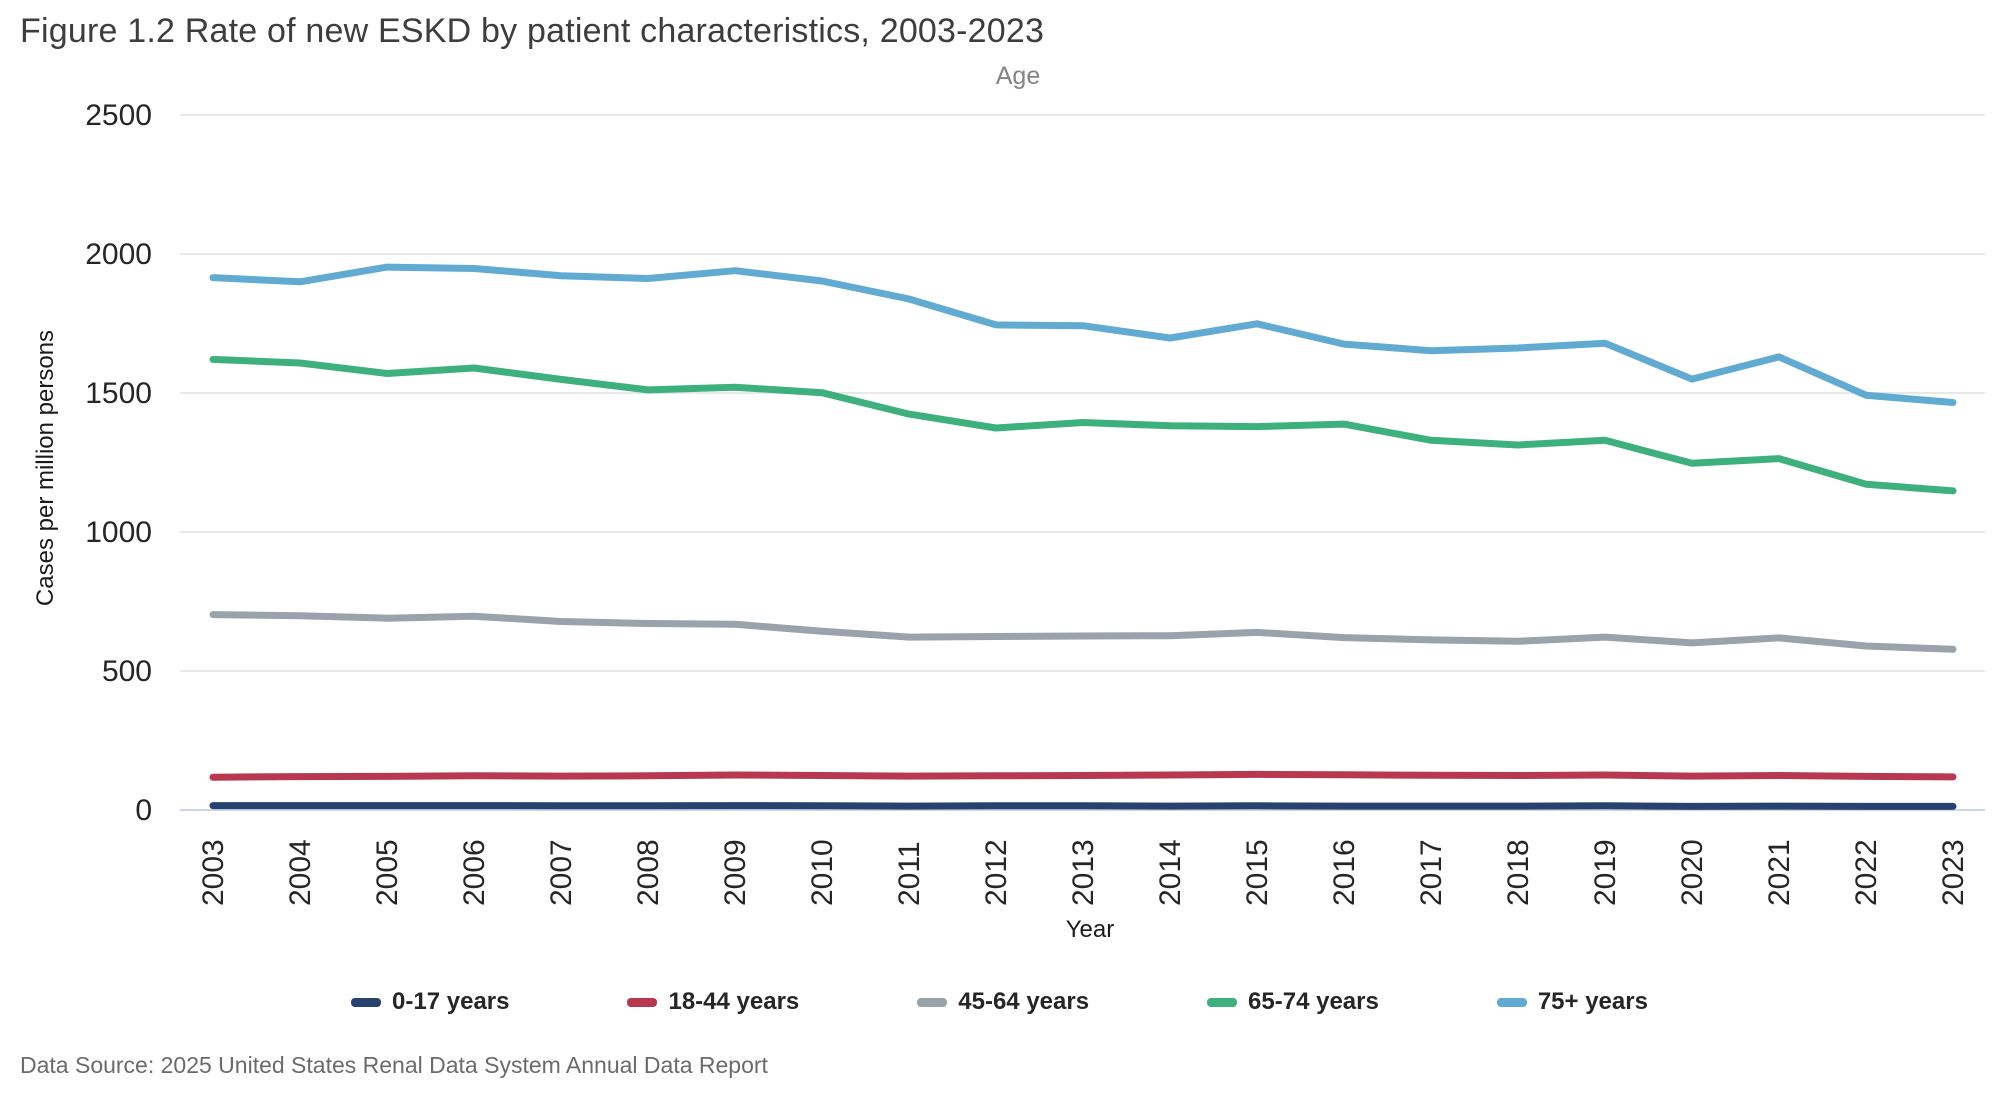  Describe the element at coordinates (1024, 1001) in the screenshot. I see `legend-label: 45-64 years` at that location.